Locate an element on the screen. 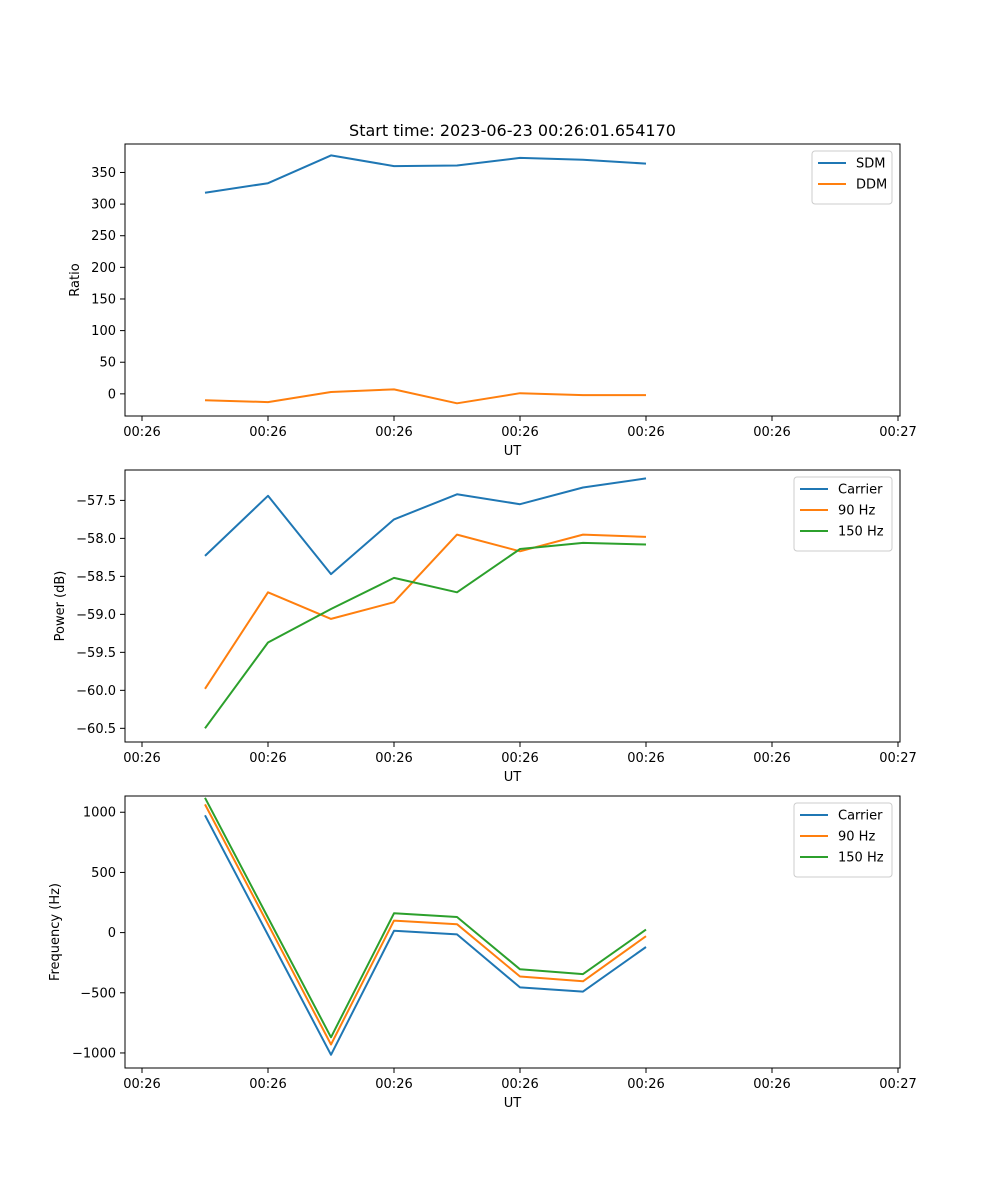 This screenshot has width=1000, height=1200. y-tick-label: −1000 is located at coordinates (94, 1053).